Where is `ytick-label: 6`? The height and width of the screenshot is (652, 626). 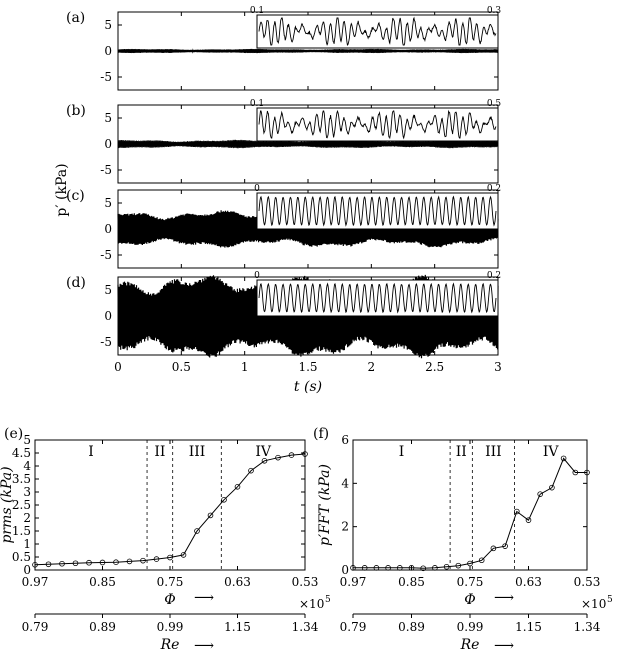
ytick-label: 6 is located at coordinates (345, 440).